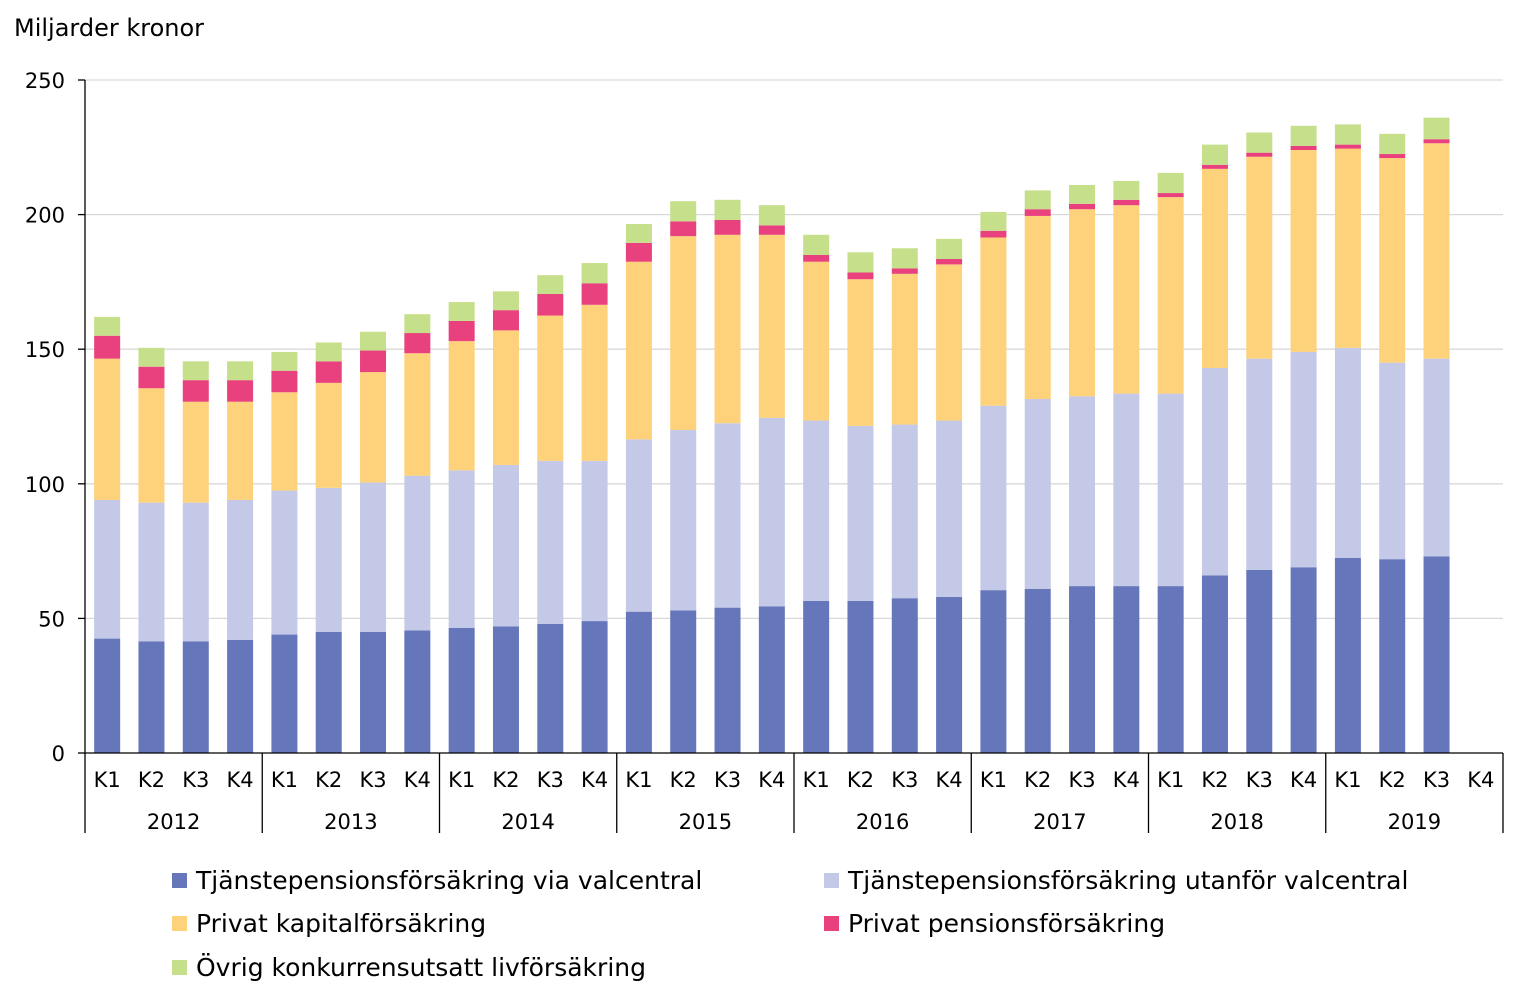 Image resolution: width=1524 pixels, height=993 pixels. Describe the element at coordinates (882, 822) in the screenshot. I see `x-group-label-year: 2016` at that location.